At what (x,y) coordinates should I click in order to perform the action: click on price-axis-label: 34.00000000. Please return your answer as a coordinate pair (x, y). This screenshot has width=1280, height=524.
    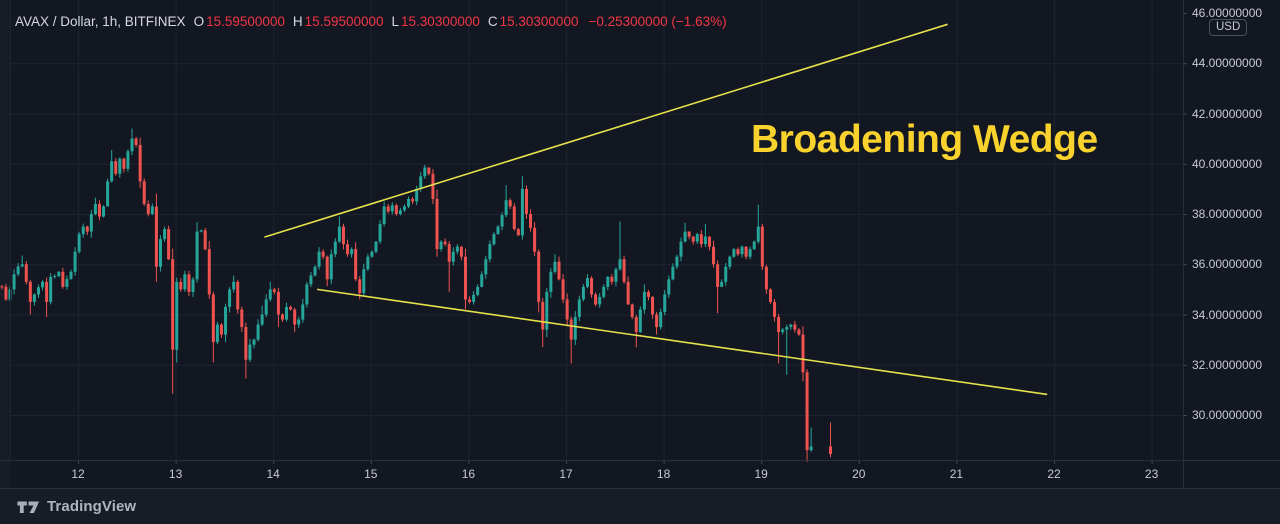
    Looking at the image, I should click on (1227, 314).